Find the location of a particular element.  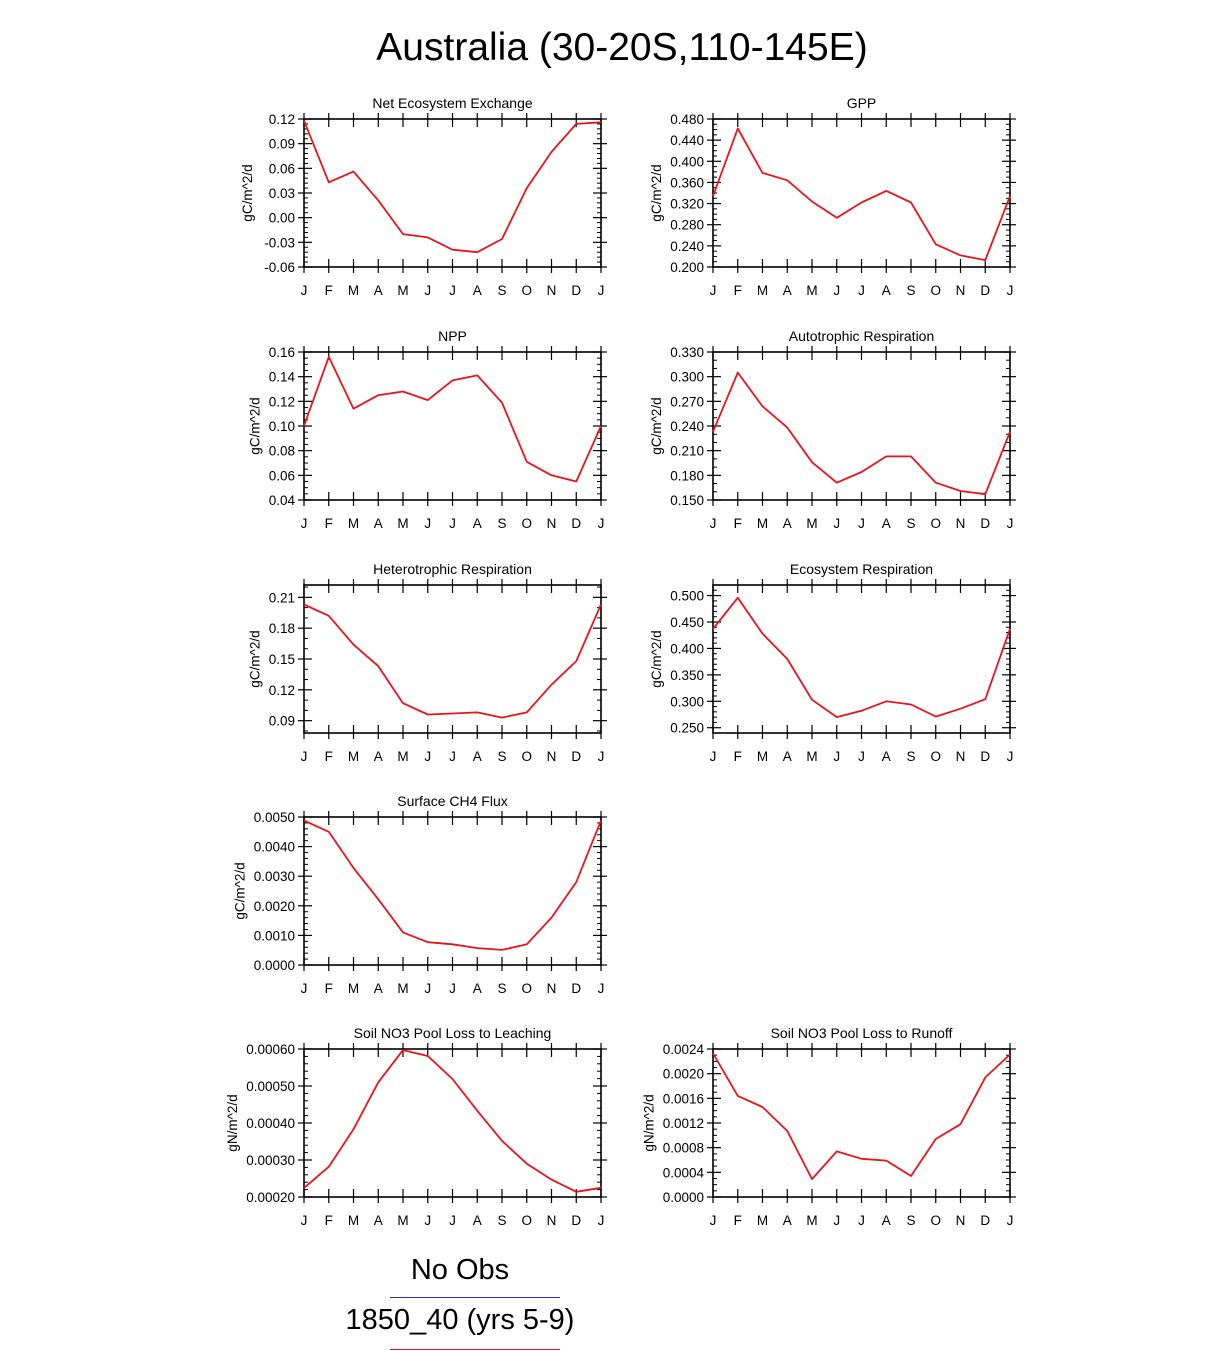

y-tick-label: 0.280 is located at coordinates (687, 225).